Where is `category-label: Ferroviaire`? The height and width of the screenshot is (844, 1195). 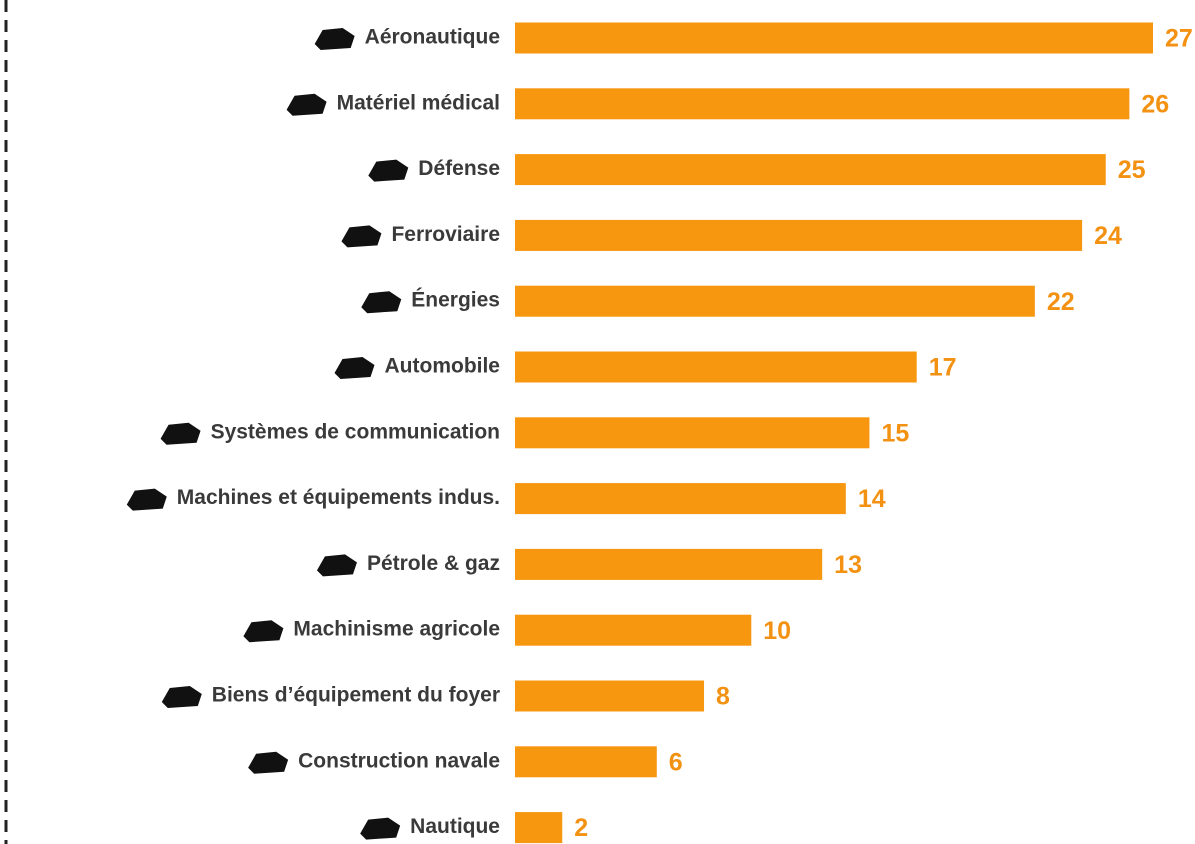
category-label: Ferroviaire is located at coordinates (445, 234).